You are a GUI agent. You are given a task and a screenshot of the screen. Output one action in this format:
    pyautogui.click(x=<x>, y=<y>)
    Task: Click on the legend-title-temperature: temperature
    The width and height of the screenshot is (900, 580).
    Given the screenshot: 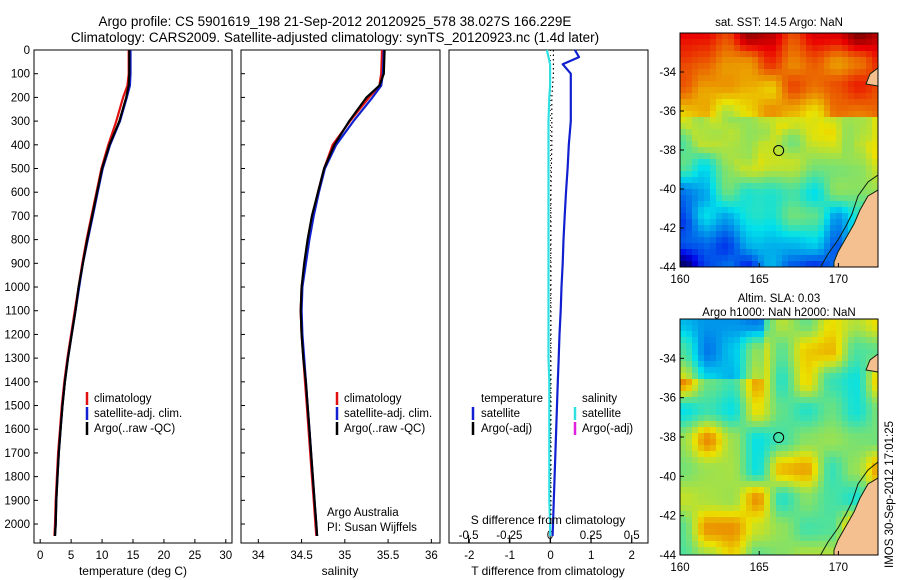 What is the action you would take?
    pyautogui.click(x=512, y=399)
    